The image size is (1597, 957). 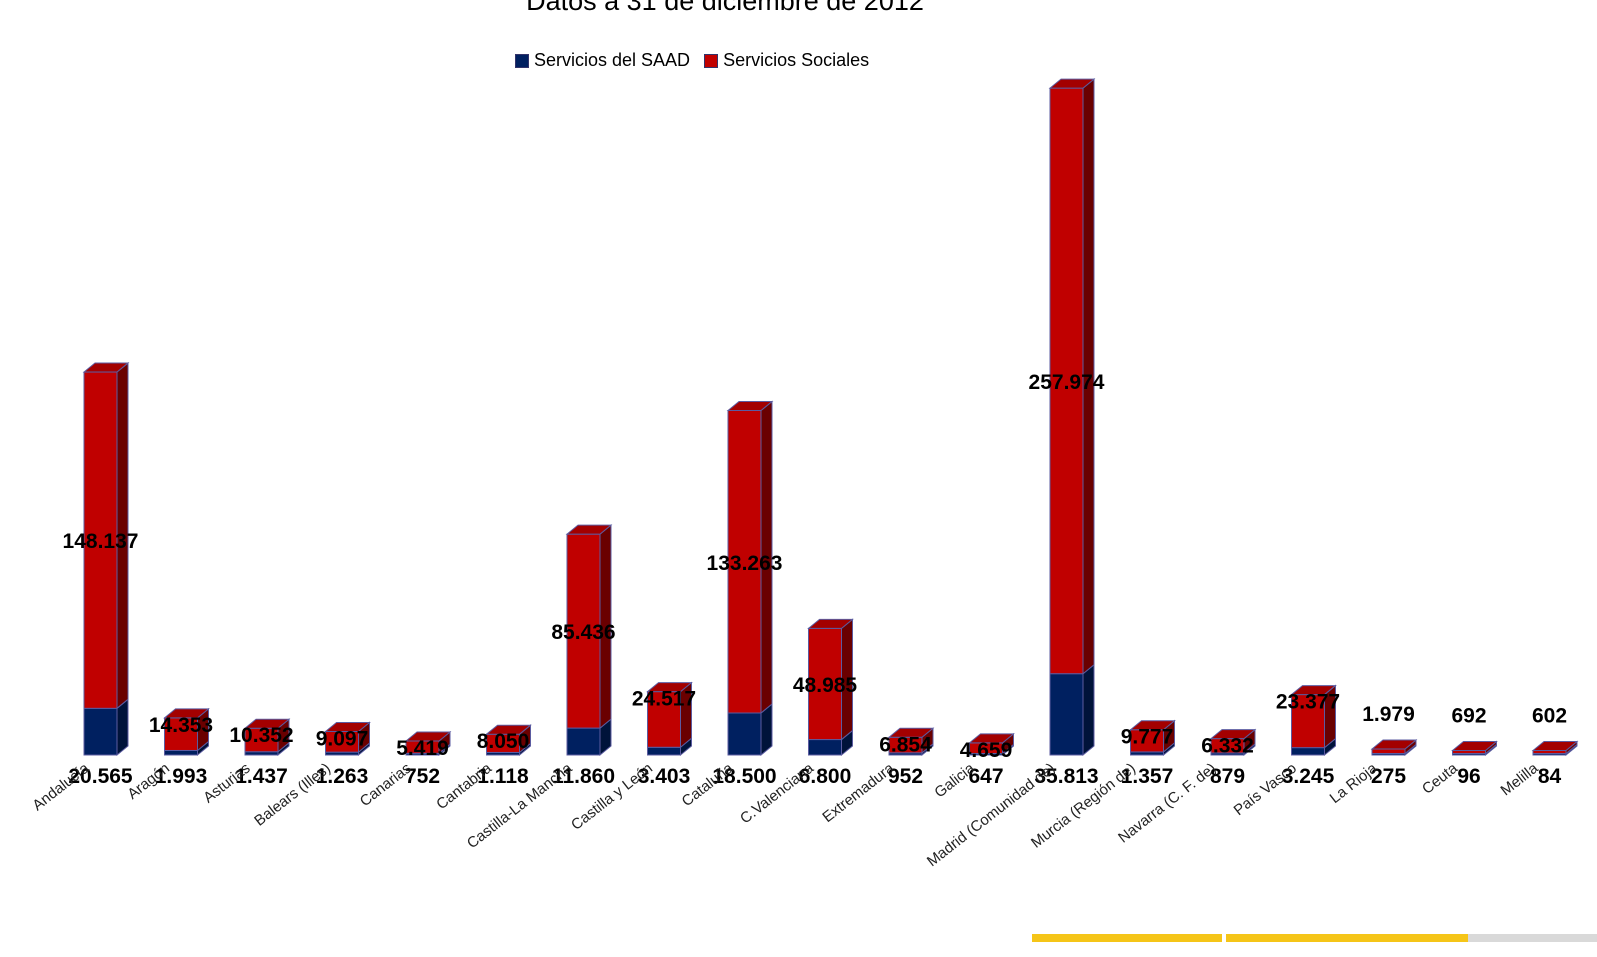 I want to click on data-label-servicios-sociales: 24.517, so click(x=664, y=699).